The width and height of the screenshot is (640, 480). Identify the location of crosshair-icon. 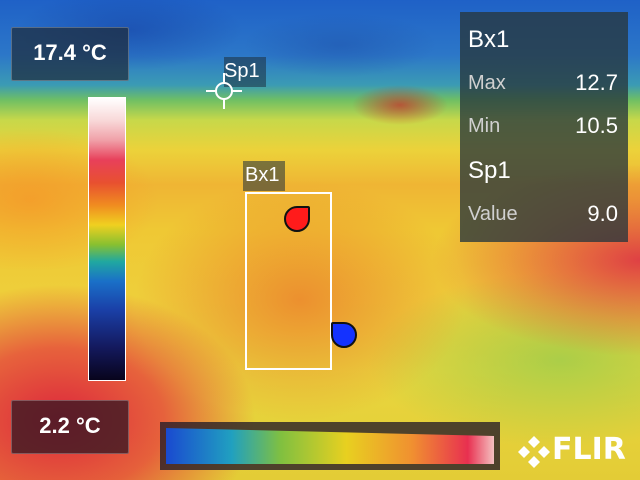
(224, 91).